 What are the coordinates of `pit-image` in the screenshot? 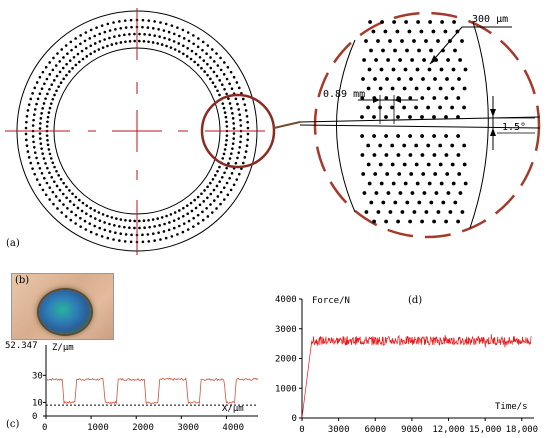 It's located at (65, 312).